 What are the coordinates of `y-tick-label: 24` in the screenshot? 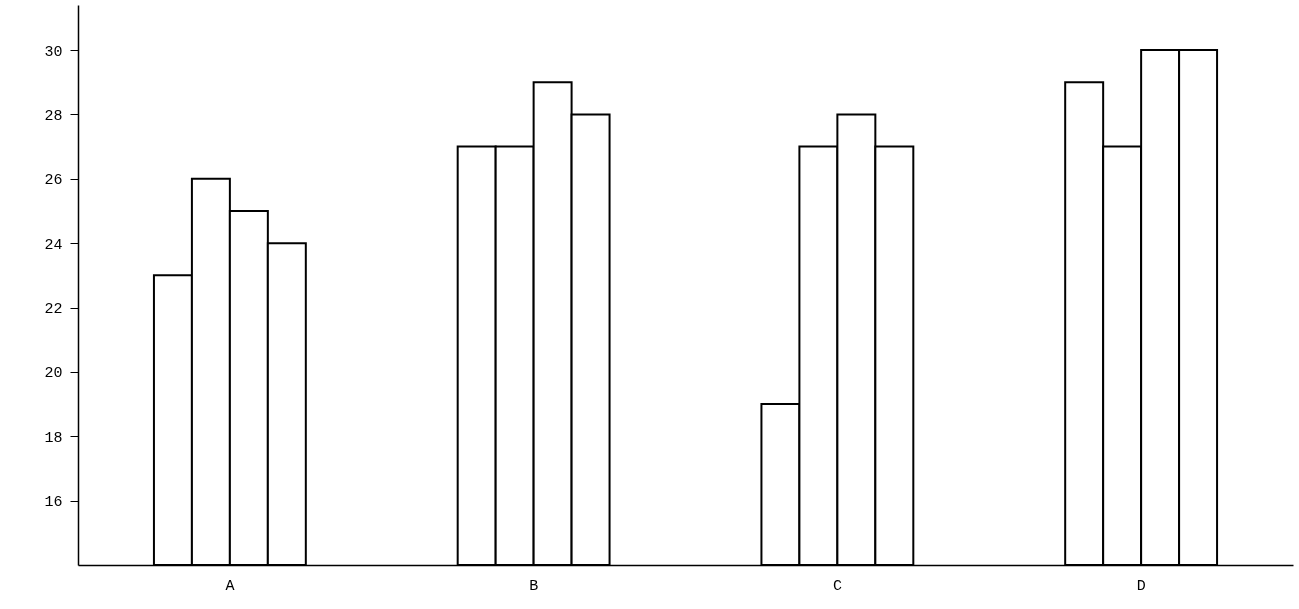 It's located at (53, 245).